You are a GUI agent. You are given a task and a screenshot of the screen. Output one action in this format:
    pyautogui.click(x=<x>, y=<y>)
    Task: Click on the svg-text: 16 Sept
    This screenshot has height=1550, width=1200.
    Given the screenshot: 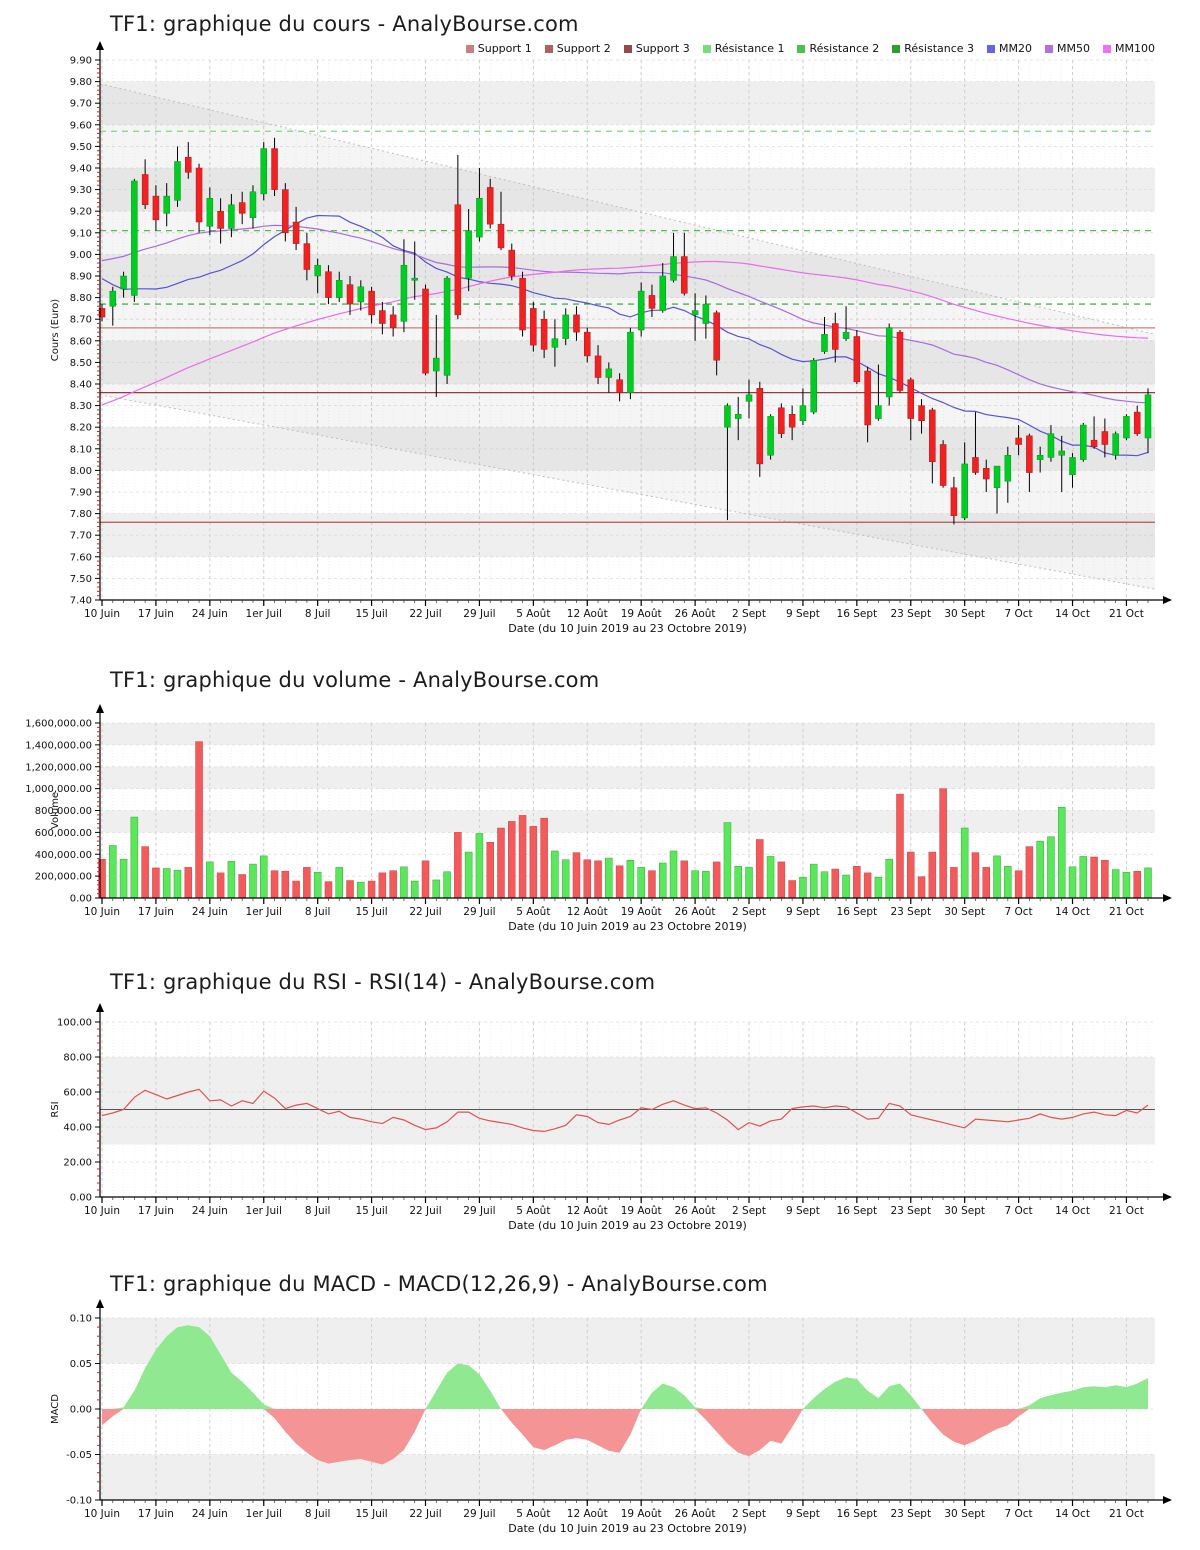 What is the action you would take?
    pyautogui.click(x=857, y=1211)
    